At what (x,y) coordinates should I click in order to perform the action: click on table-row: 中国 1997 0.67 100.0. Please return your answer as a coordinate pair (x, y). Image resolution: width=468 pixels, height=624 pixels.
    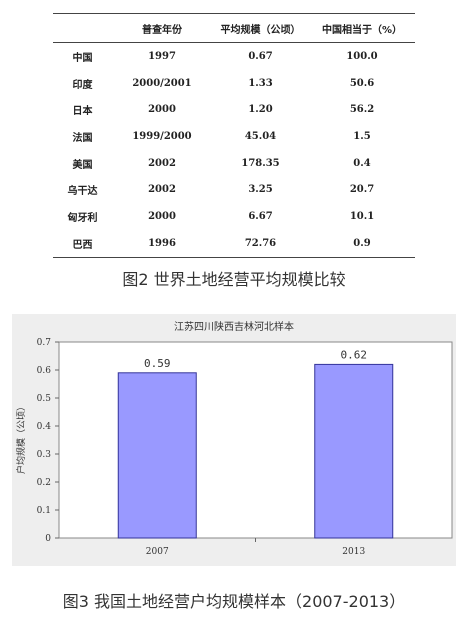
    Looking at the image, I should click on (234, 56).